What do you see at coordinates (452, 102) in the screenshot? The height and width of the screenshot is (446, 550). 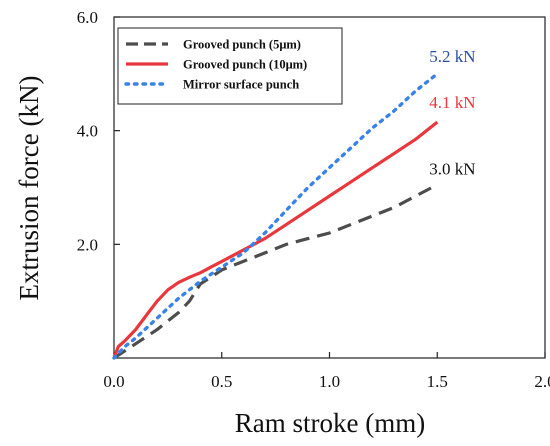 I see `end-value-label: 4.1 kN` at bounding box center [452, 102].